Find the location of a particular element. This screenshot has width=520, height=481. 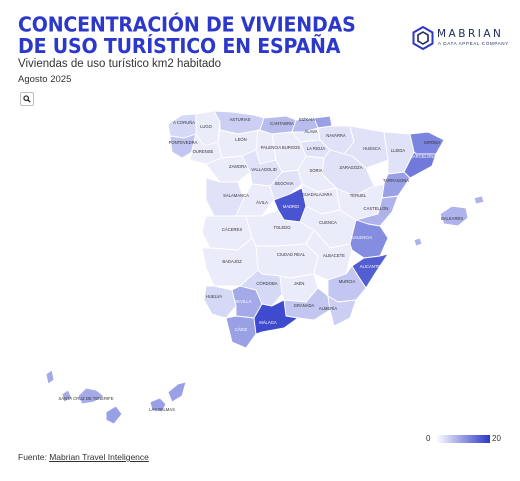

province-baleares is located at coordinates (449, 221).